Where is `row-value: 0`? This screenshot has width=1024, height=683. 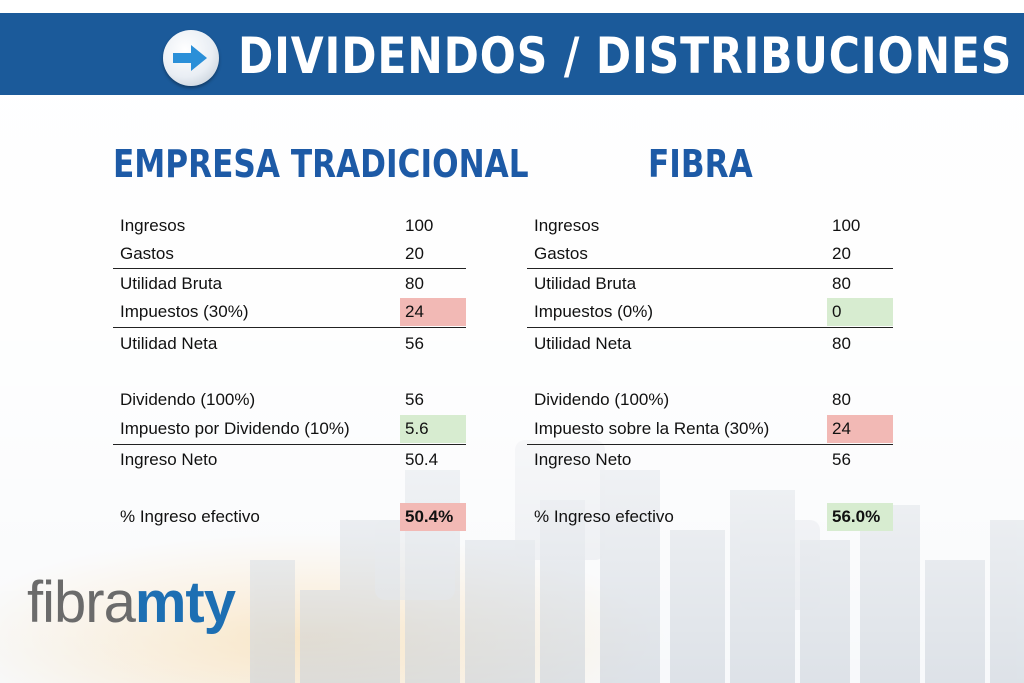 row-value: 0 is located at coordinates (860, 312).